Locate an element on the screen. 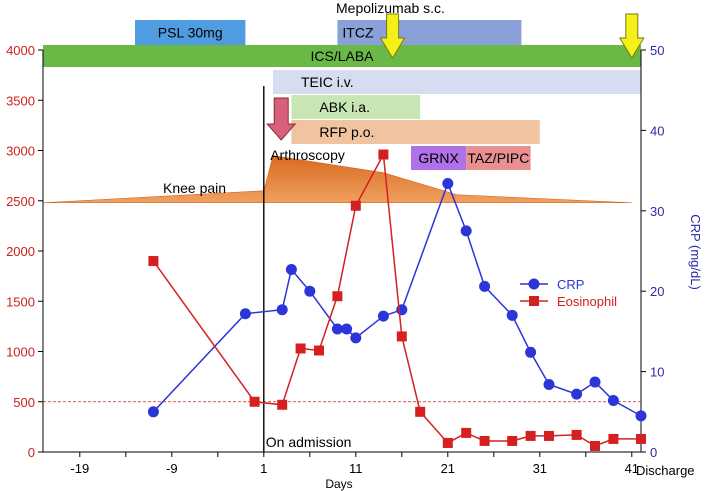  left-tick-label: 1000 is located at coordinates (20, 352).